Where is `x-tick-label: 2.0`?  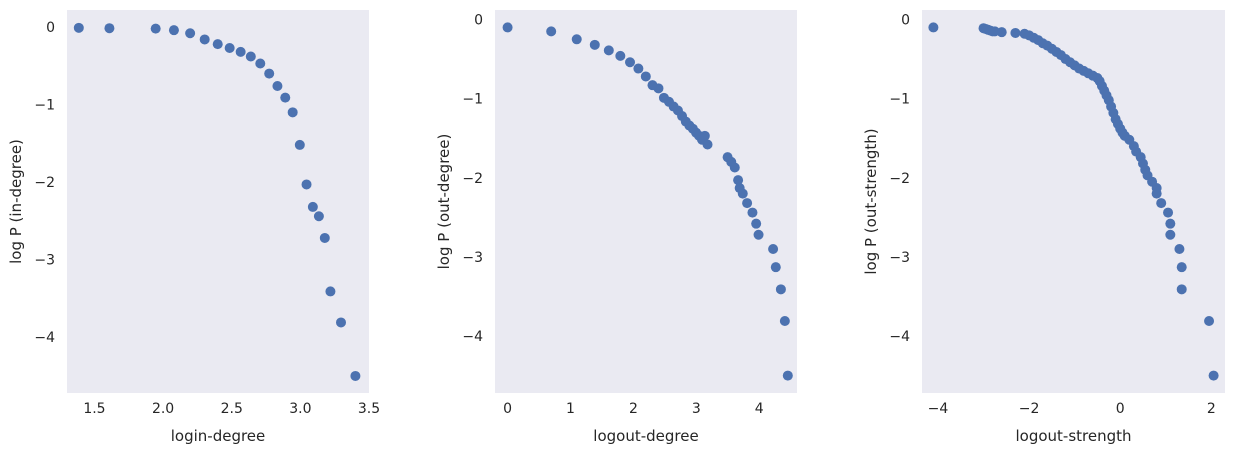 x-tick-label: 2.0 is located at coordinates (163, 409).